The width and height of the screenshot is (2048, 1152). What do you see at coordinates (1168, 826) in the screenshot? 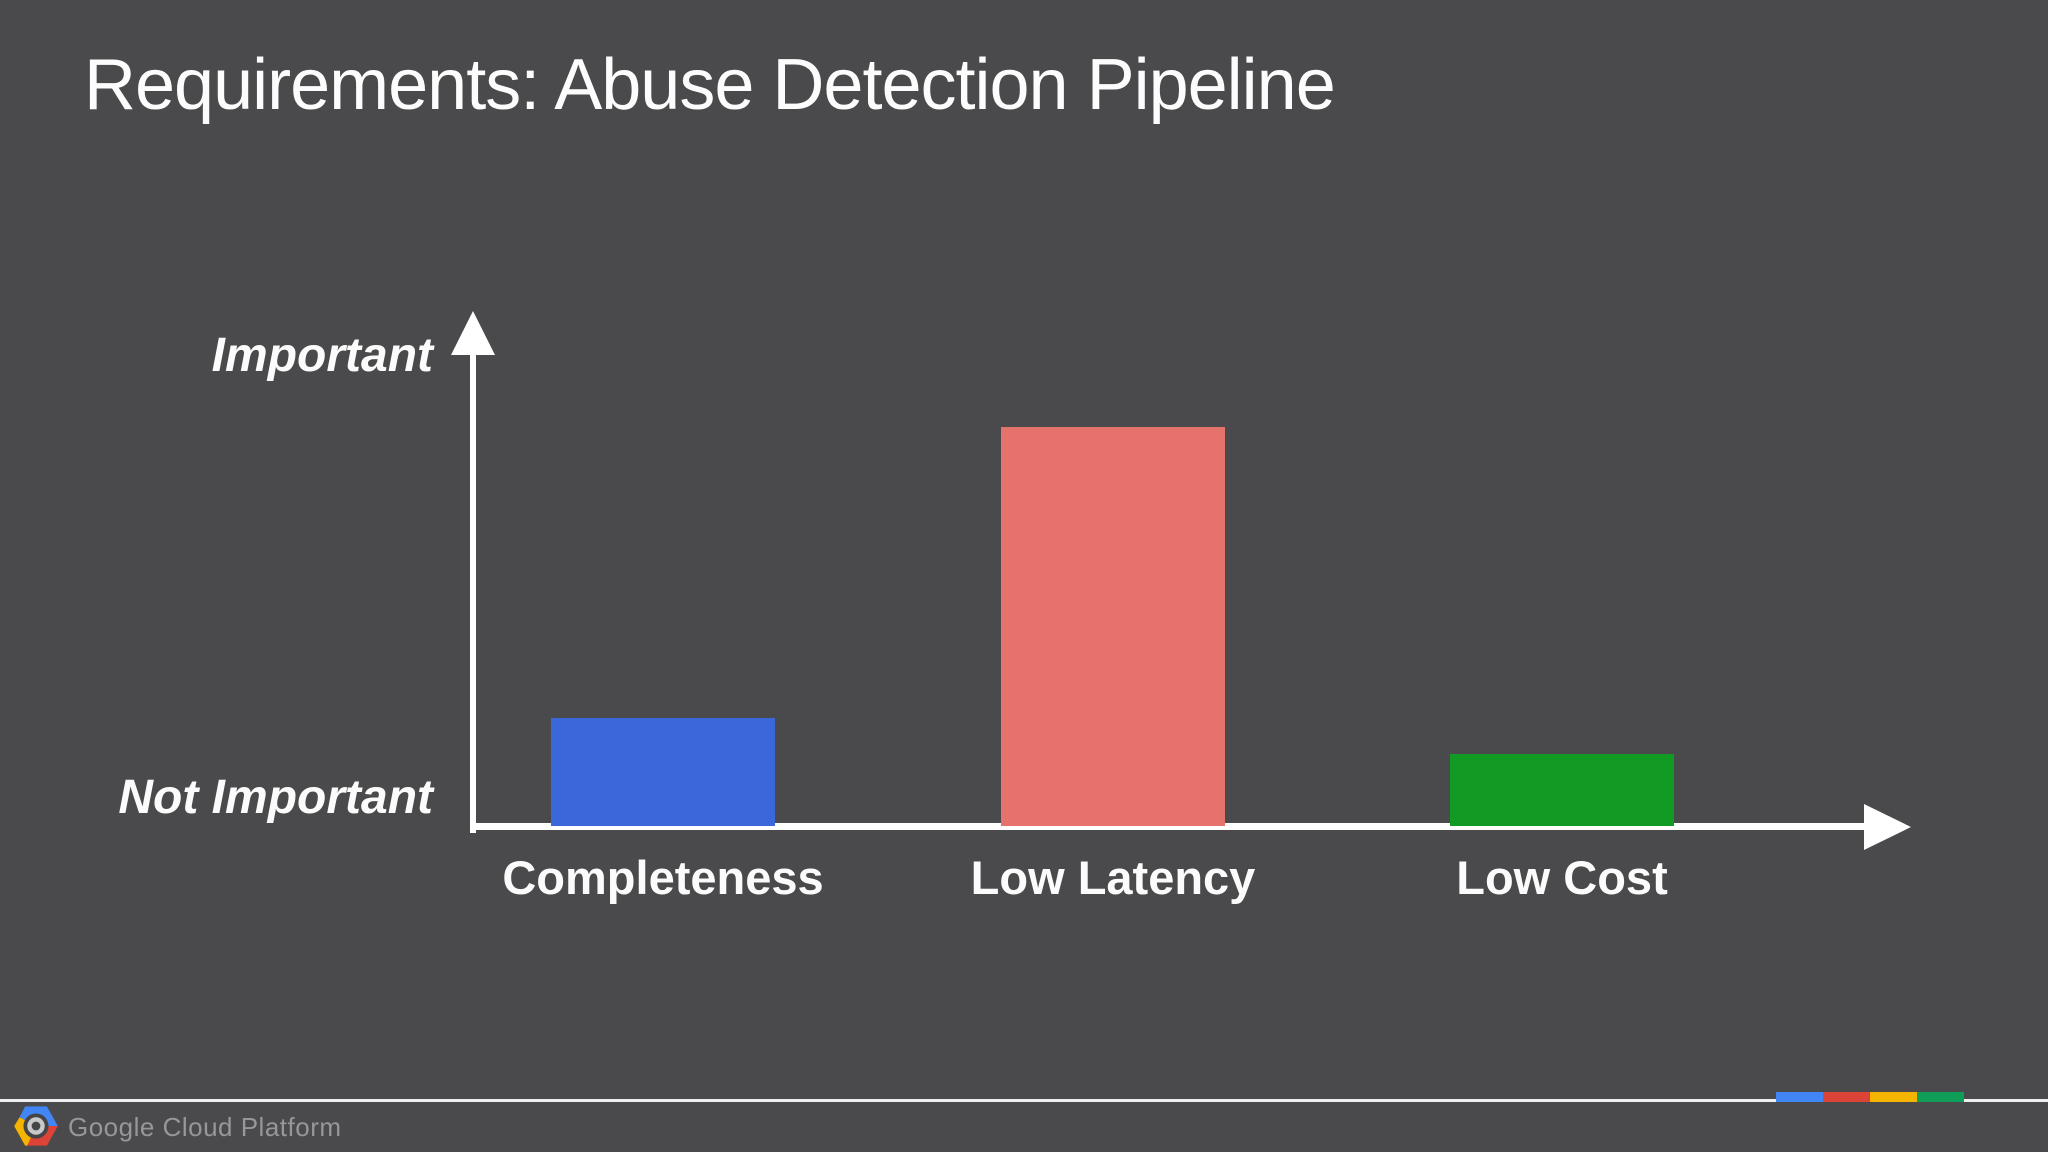
I see `x-axis` at bounding box center [1168, 826].